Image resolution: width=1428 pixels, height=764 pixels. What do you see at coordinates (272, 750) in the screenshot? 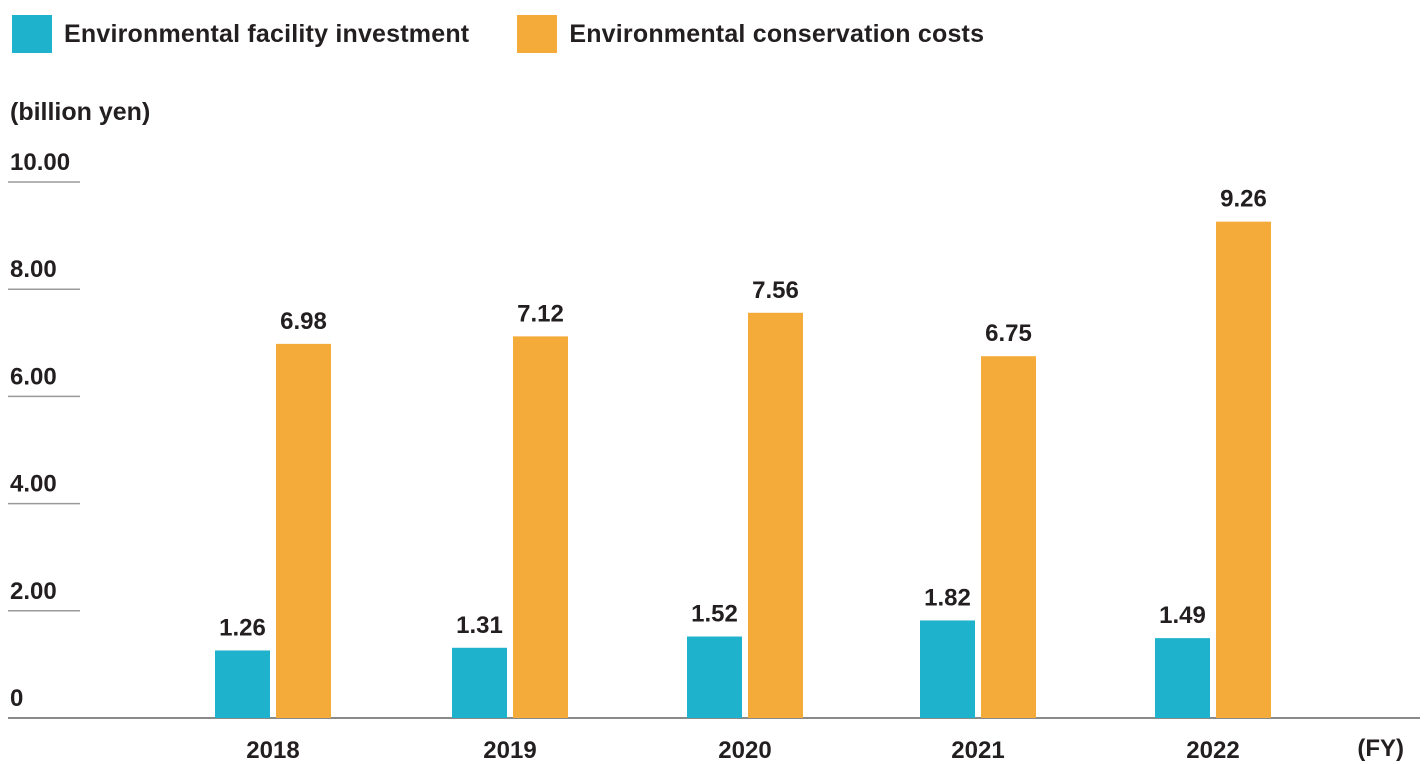
I see `x-tick-label-2018: 2018` at bounding box center [272, 750].